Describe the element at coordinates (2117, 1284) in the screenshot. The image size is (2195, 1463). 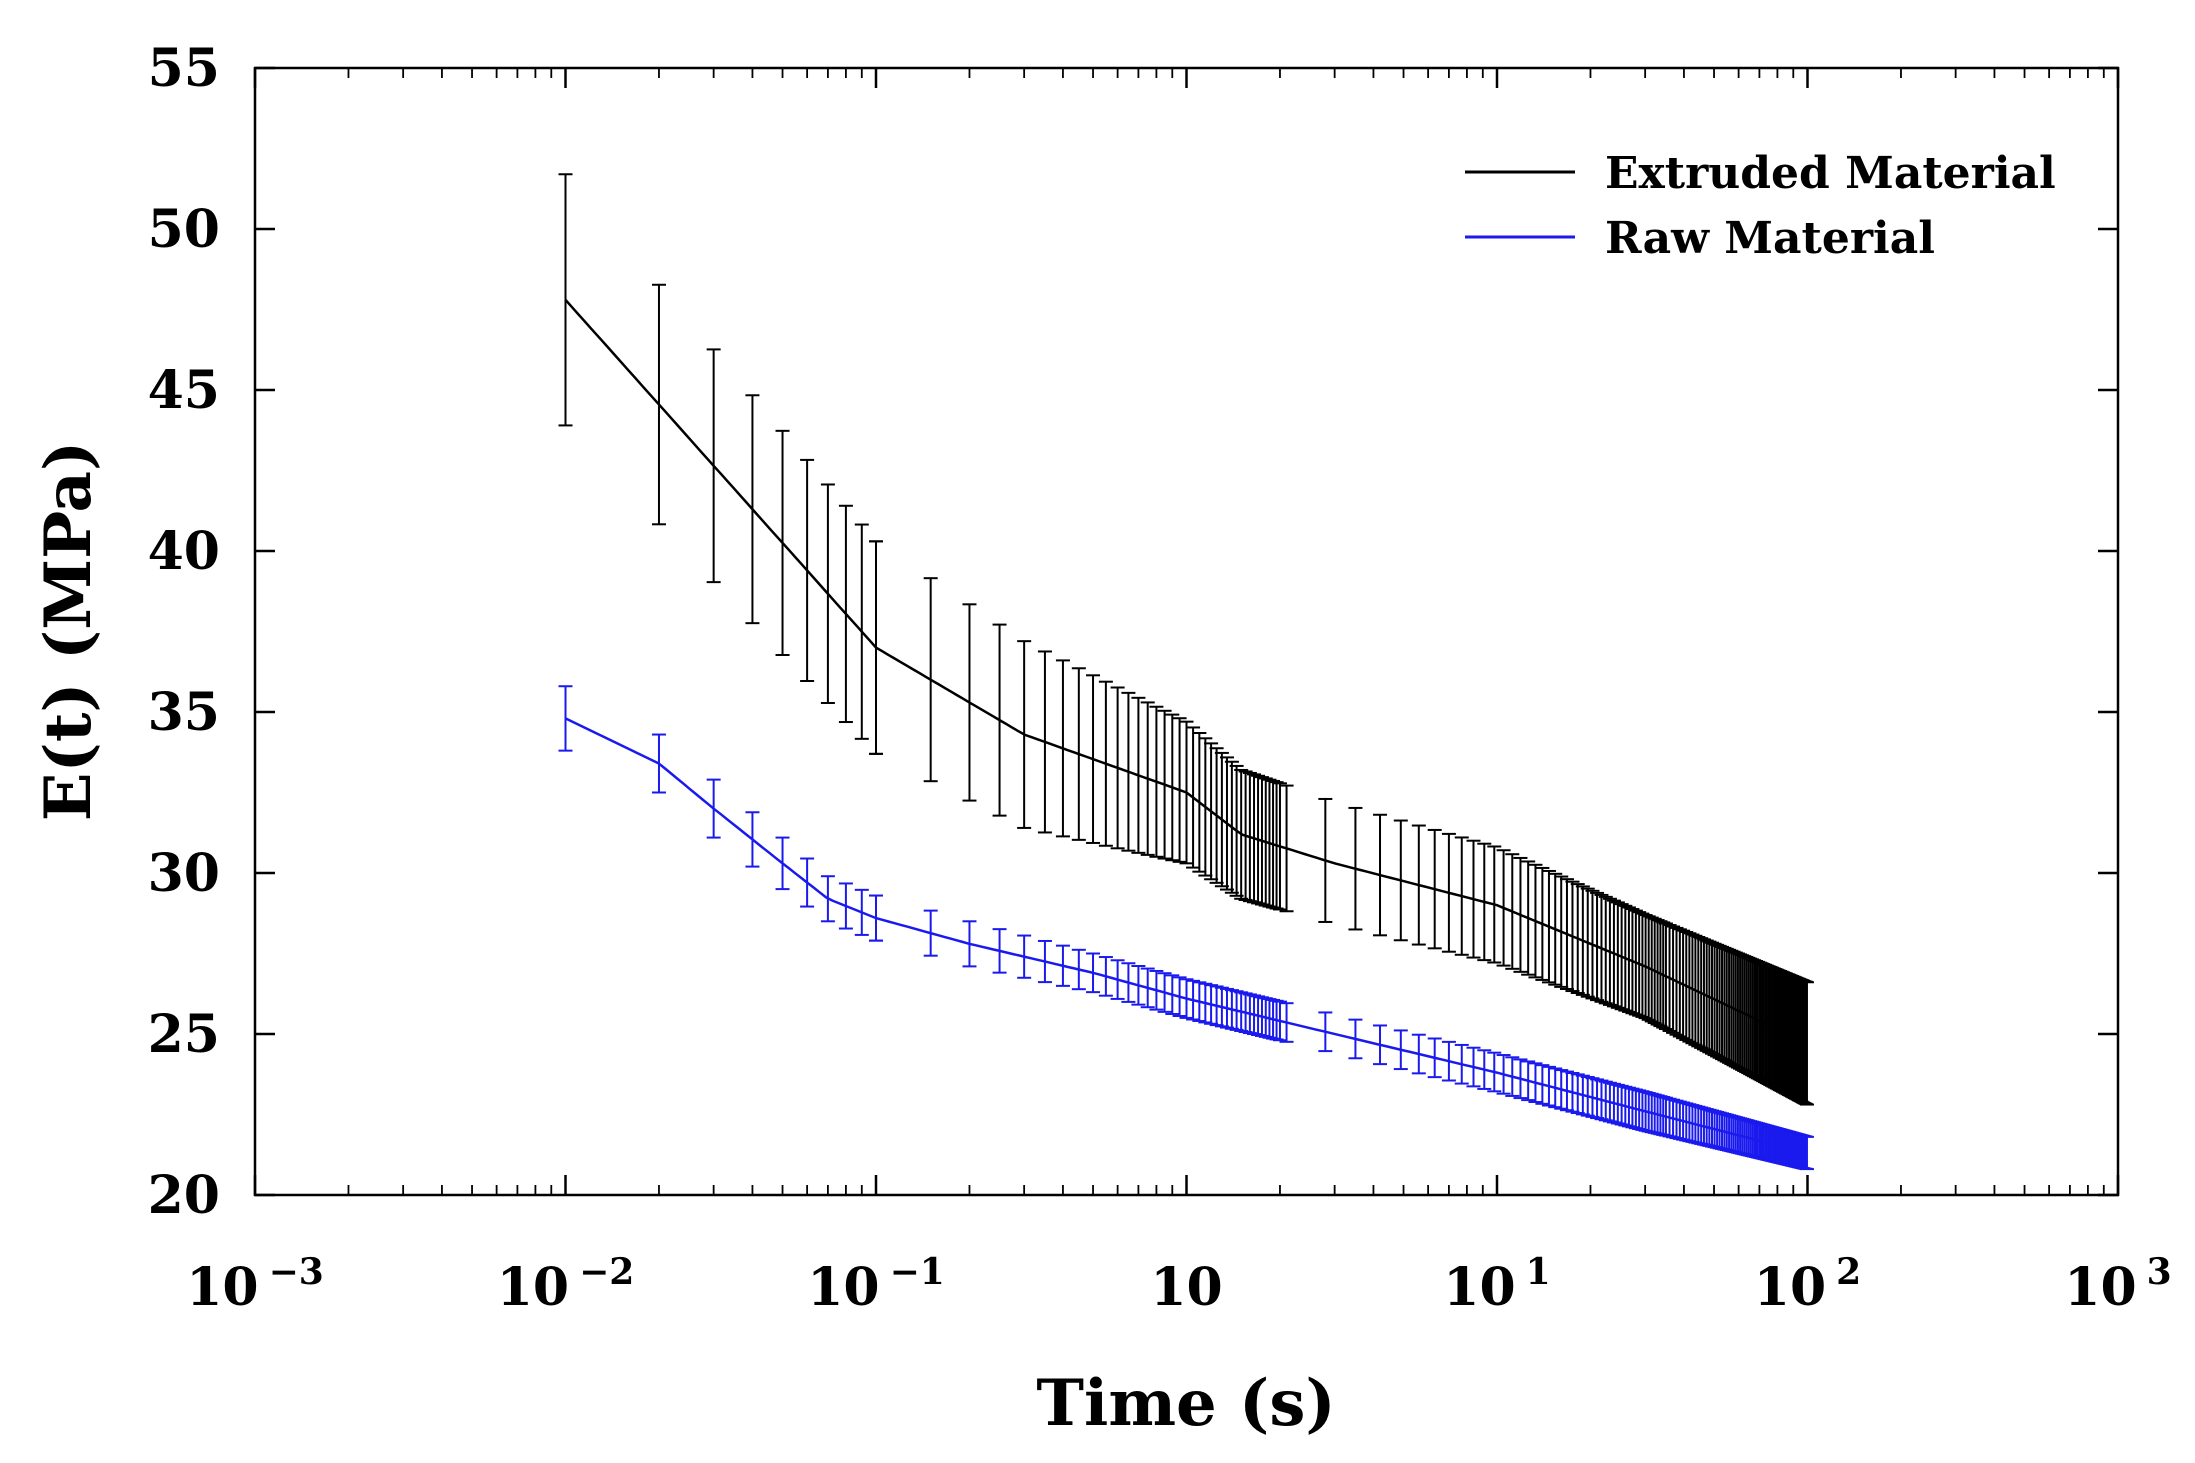
I see `x-tick-label: 10 3` at that location.